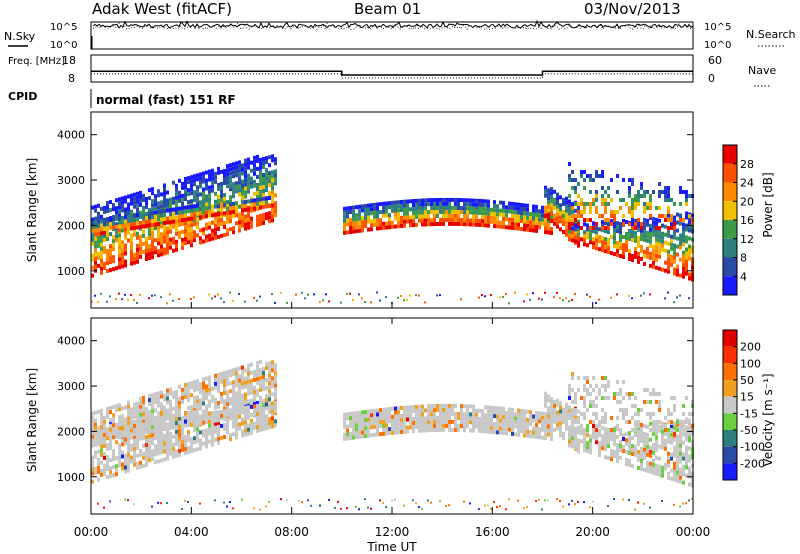  Describe the element at coordinates (32, 420) in the screenshot. I see `velocity-ylabel: Slant Range [km]` at that location.